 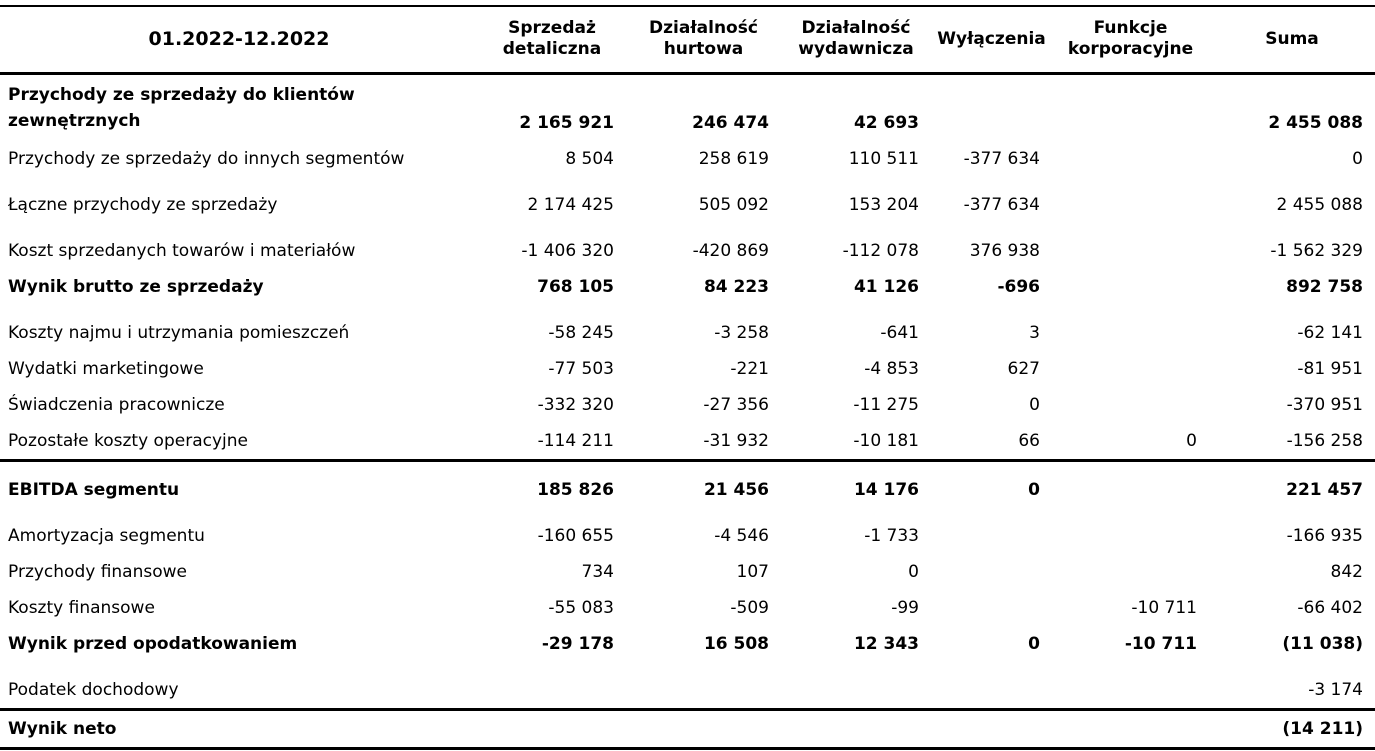 I want to click on cell-value: 734, so click(x=597, y=572).